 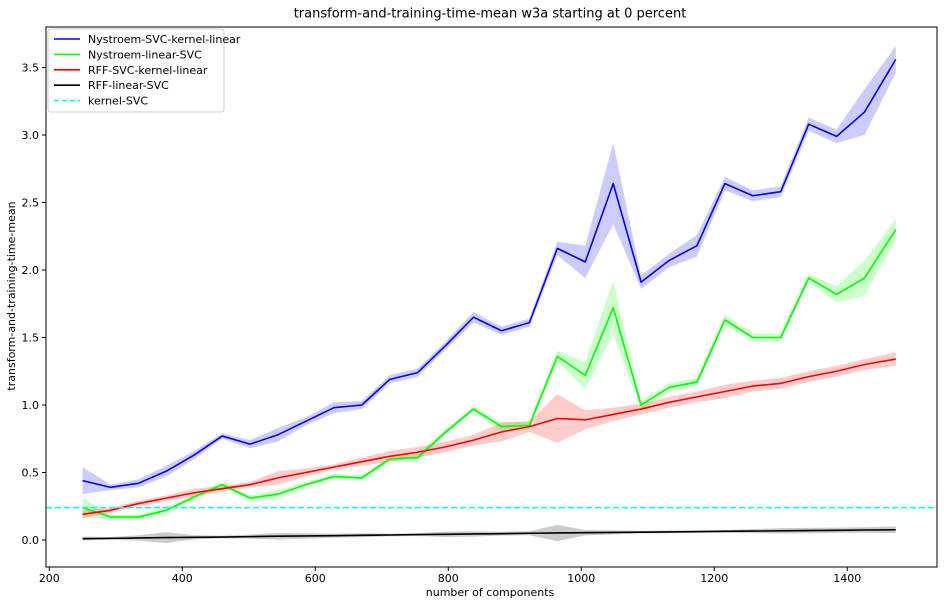 What do you see at coordinates (49, 578) in the screenshot?
I see `x-tick-label: 200` at bounding box center [49, 578].